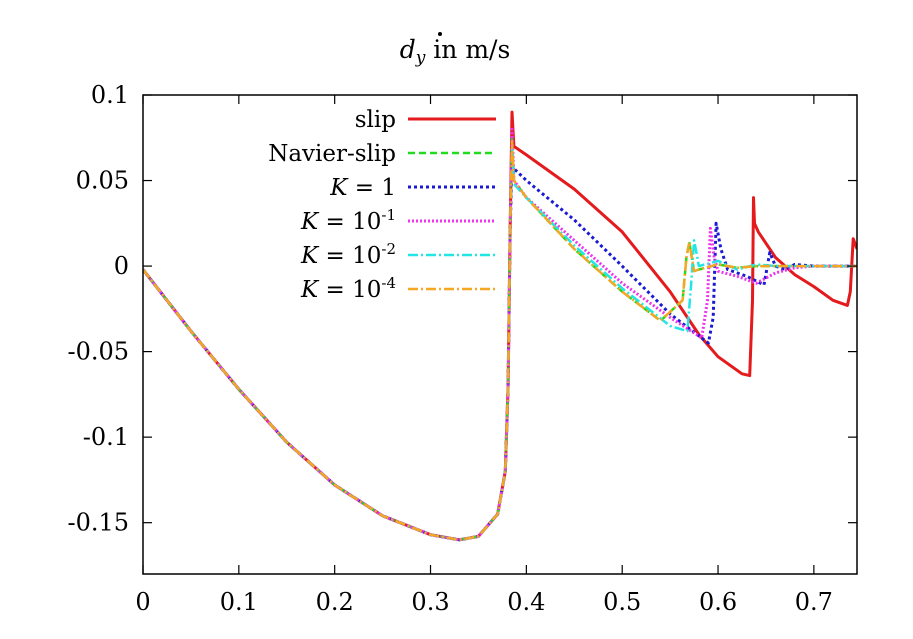  What do you see at coordinates (718, 602) in the screenshot?
I see `x-tick-label: 0.6` at bounding box center [718, 602].